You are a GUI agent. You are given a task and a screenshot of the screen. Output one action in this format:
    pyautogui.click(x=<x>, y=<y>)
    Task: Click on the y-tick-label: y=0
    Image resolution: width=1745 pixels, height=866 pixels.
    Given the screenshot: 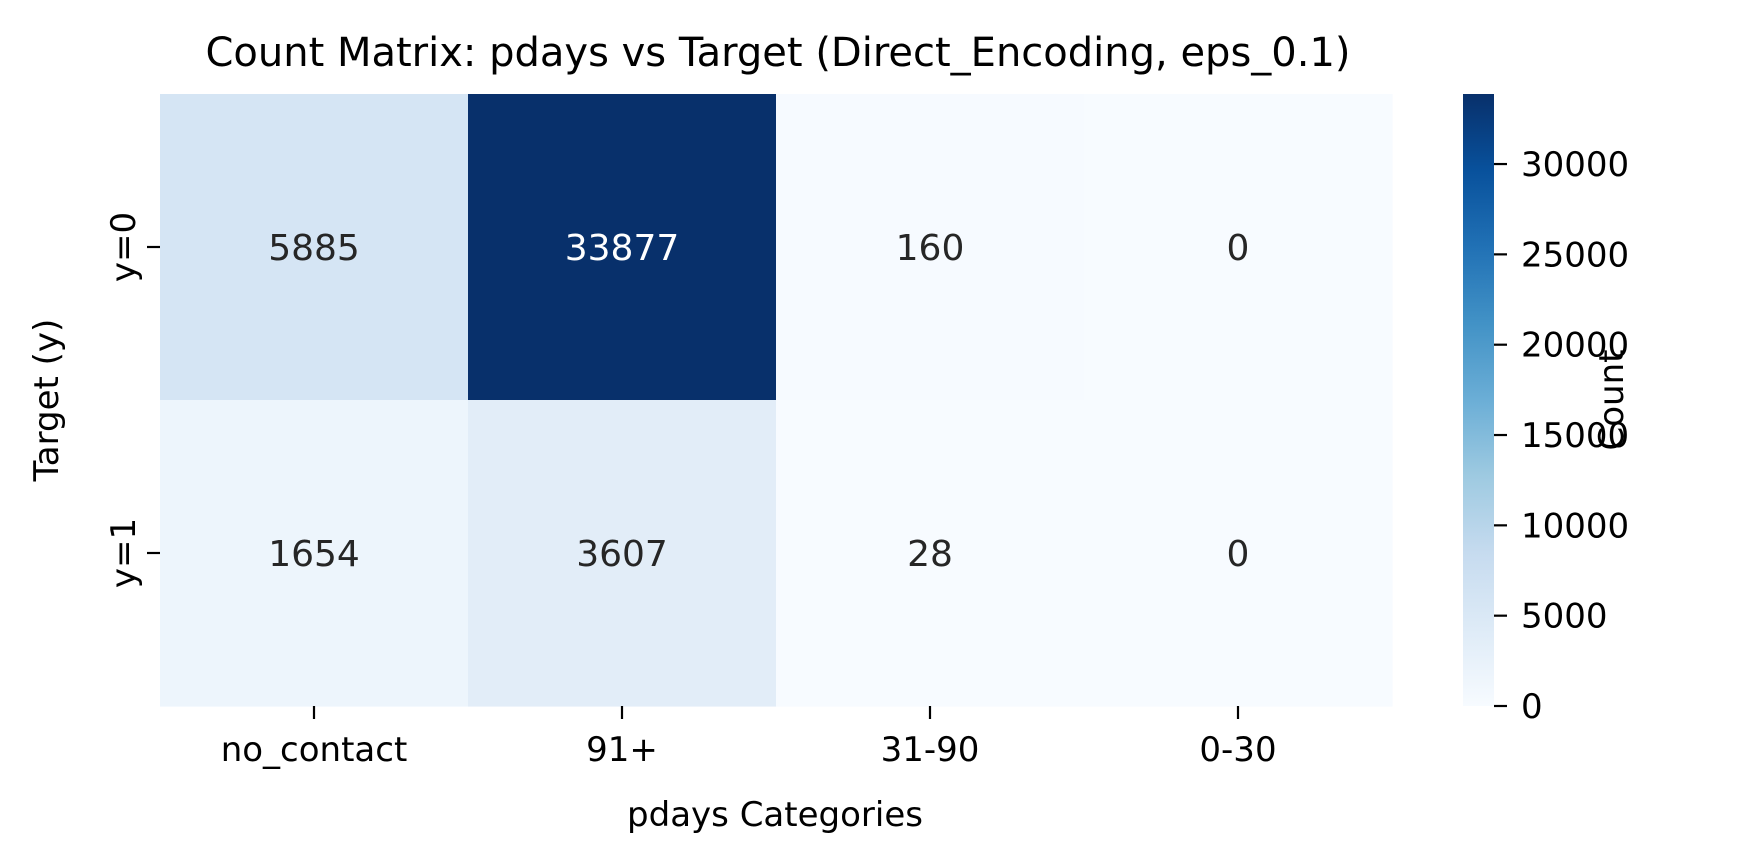 What is the action you would take?
    pyautogui.click(x=124, y=247)
    